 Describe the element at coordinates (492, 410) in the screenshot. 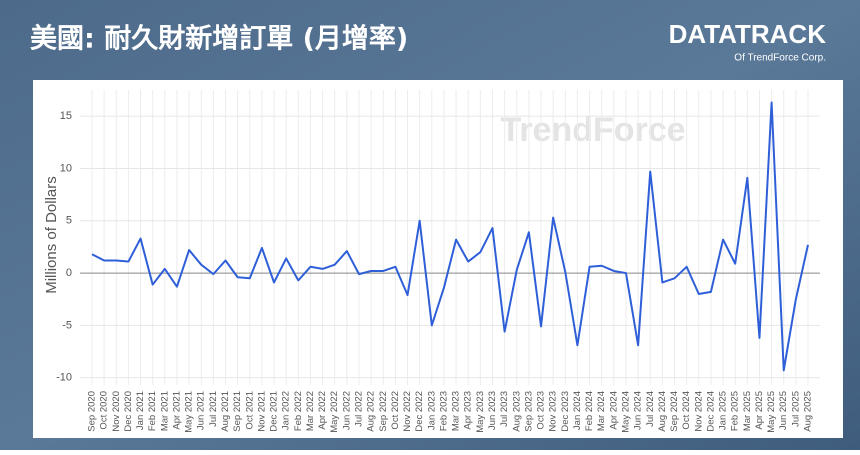

I see `x-tick-label: Jun 2023` at that location.